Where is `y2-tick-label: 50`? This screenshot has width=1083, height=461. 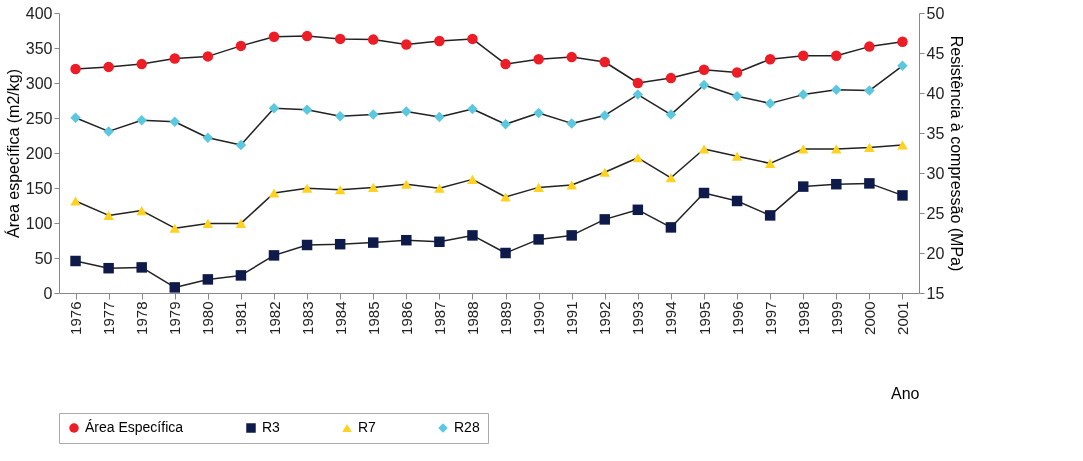
y2-tick-label: 50 is located at coordinates (935, 13).